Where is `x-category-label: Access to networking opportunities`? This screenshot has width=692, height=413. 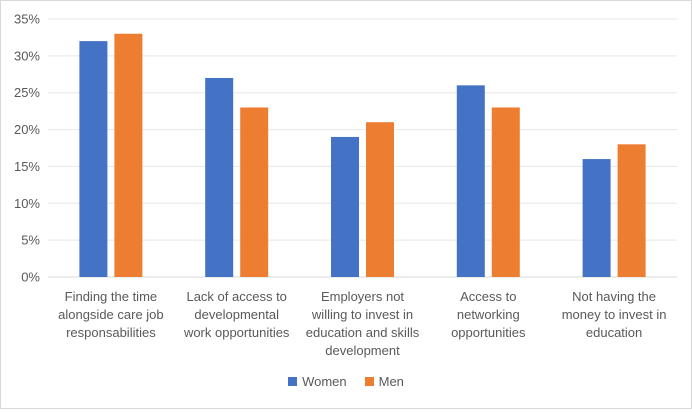
x-category-label: Access to networking opportunities is located at coordinates (488, 314).